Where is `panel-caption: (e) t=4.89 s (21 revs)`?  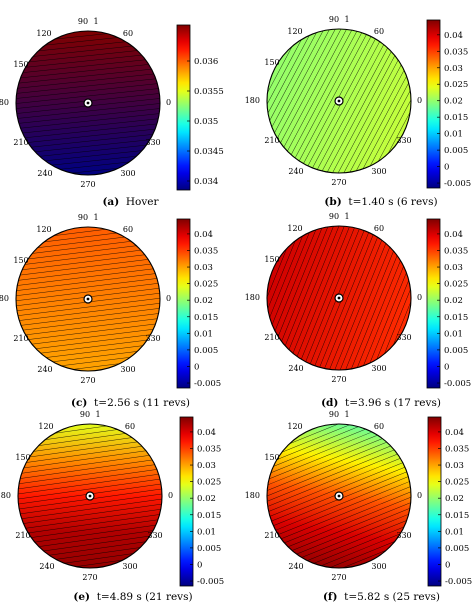 panel-caption: (e) t=4.89 s (21 revs) is located at coordinates (132, 597).